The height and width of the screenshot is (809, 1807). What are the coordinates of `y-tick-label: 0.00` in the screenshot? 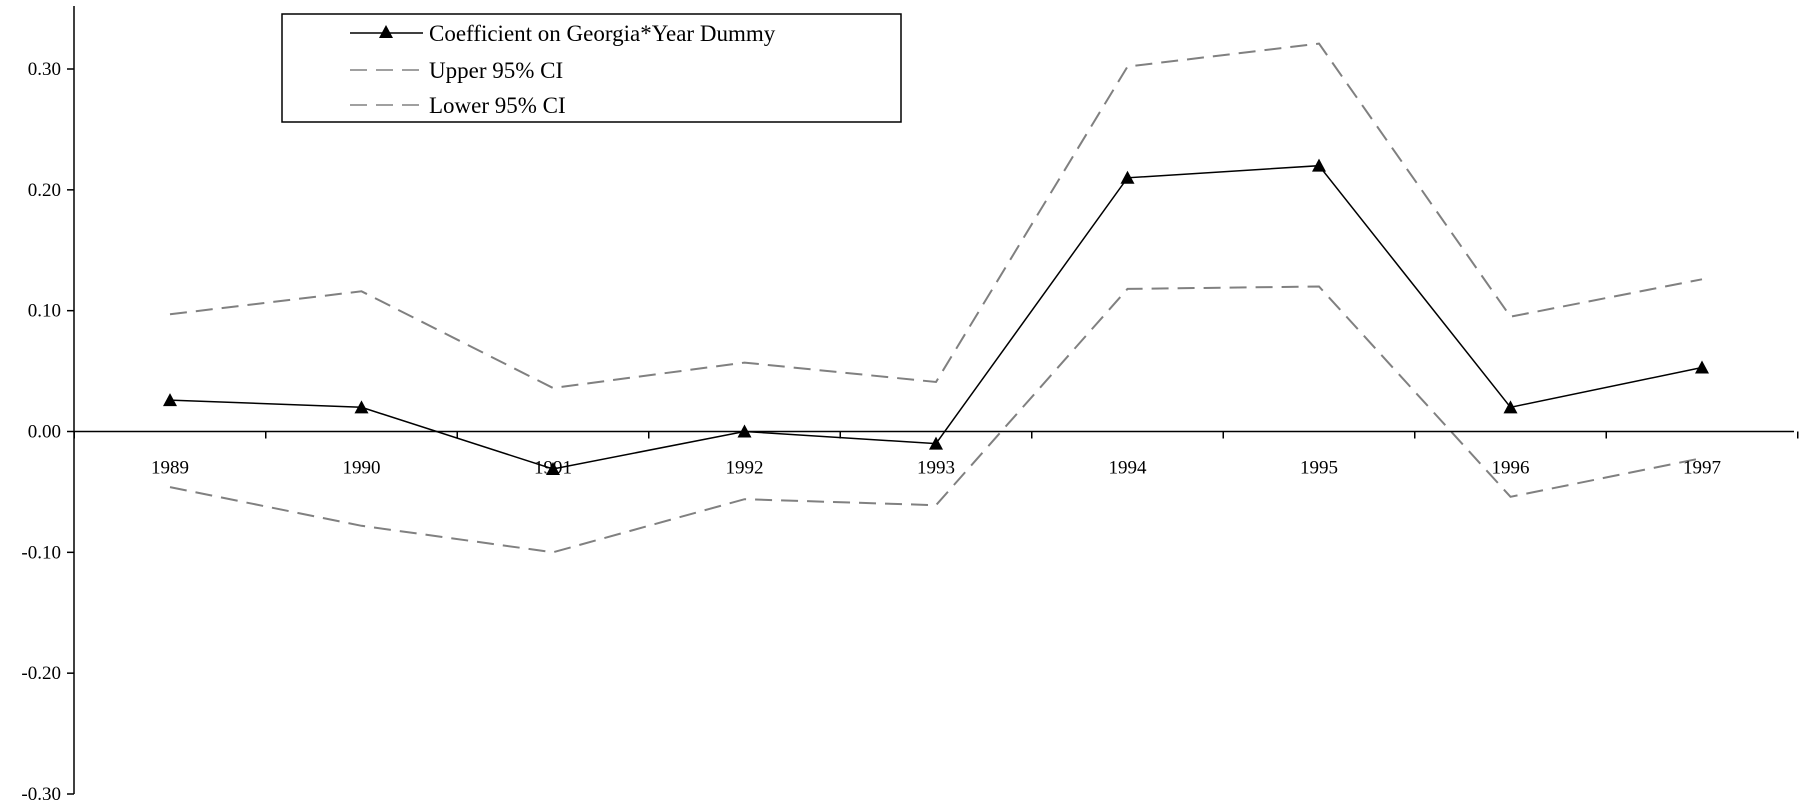 It's located at (44, 432).